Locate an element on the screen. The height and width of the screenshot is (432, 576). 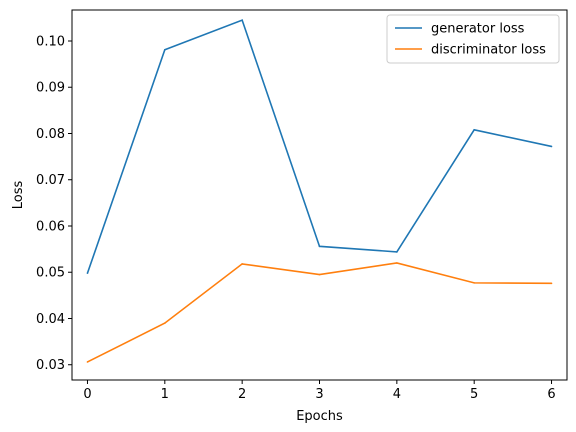
x-tick-label: 0 is located at coordinates (87, 394).